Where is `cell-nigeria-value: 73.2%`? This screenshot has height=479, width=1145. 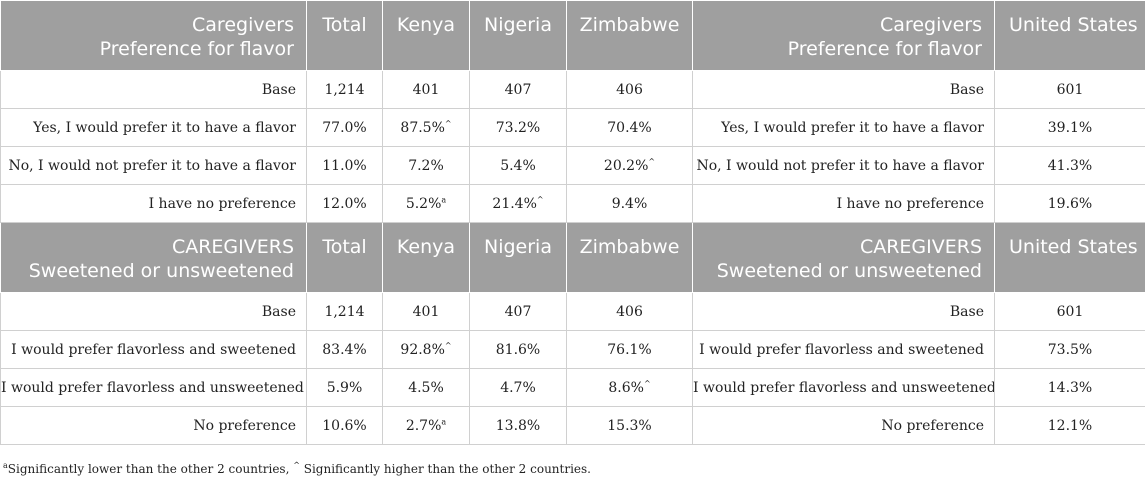 cell-nigeria-value: 73.2% is located at coordinates (518, 127).